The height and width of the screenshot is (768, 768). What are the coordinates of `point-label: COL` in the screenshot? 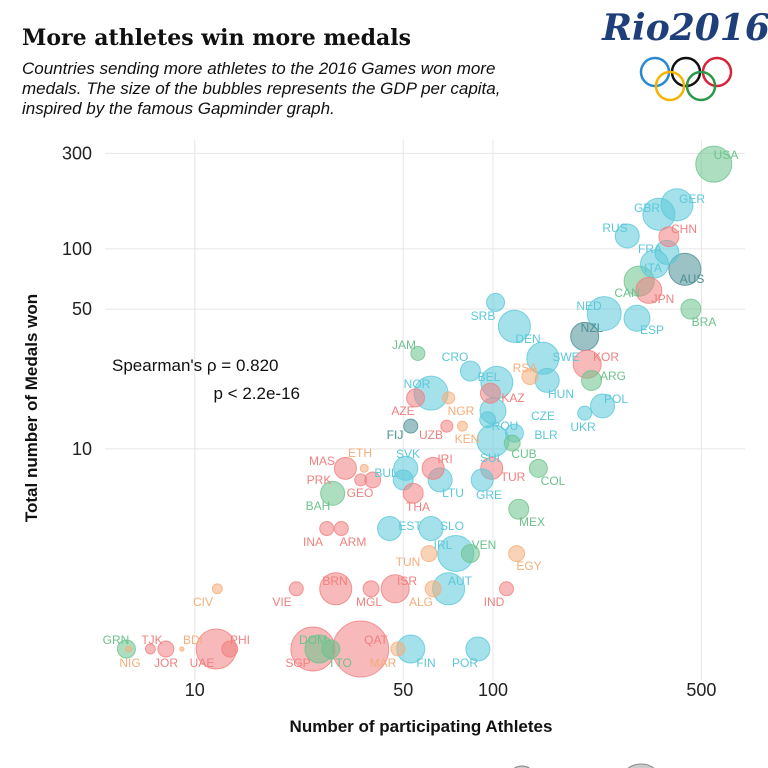 It's located at (553, 481).